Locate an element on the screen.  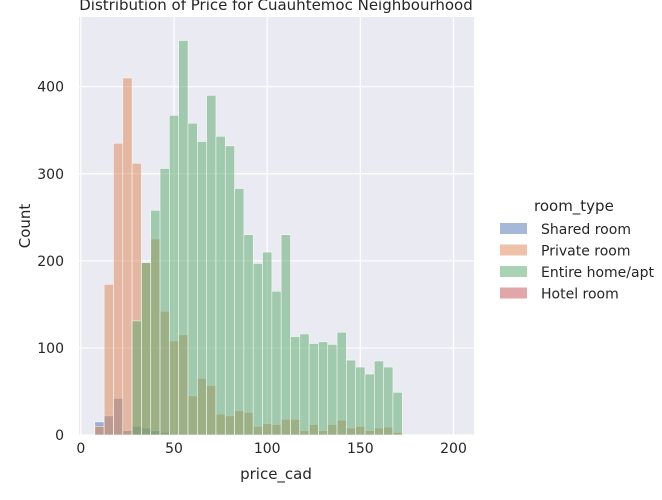
x-tick-labels: 0 50 100 150 200 is located at coordinates (271, 449).